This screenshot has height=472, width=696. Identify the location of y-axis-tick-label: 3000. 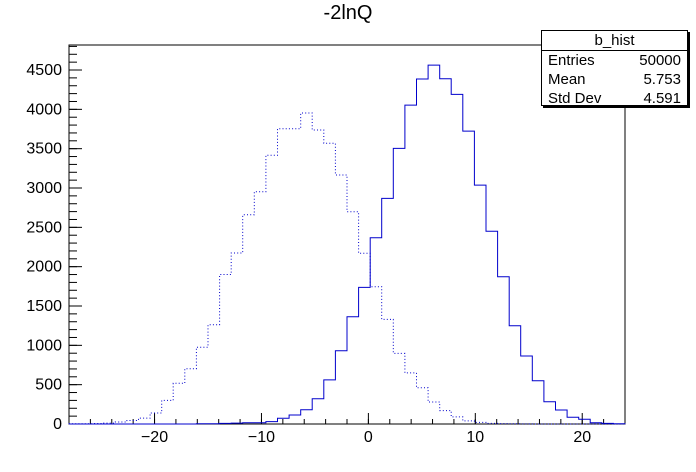
(44, 188).